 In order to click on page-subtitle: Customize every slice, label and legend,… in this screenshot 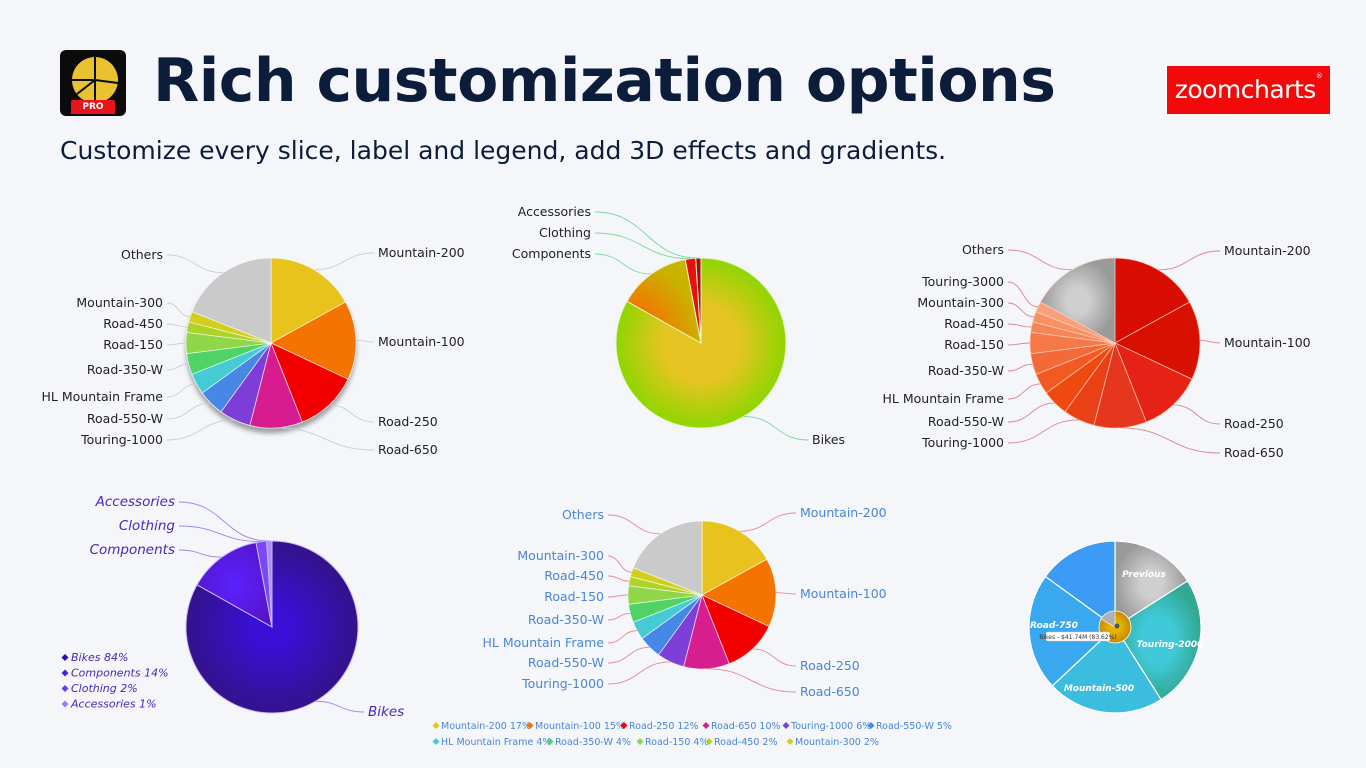, I will do `click(503, 150)`.